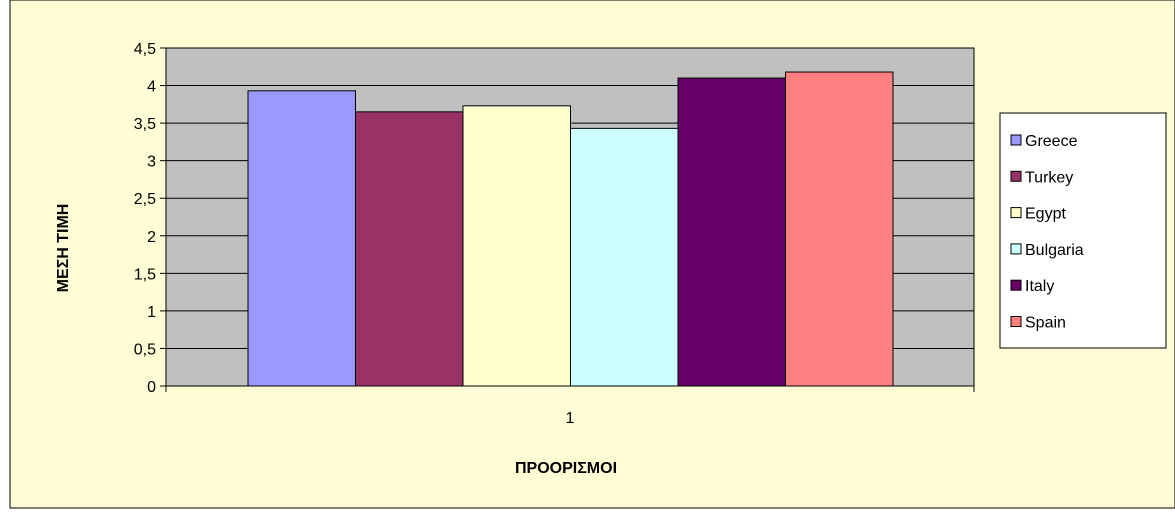 Image resolution: width=1175 pixels, height=515 pixels. I want to click on y-tick-label: 2, so click(151, 237).